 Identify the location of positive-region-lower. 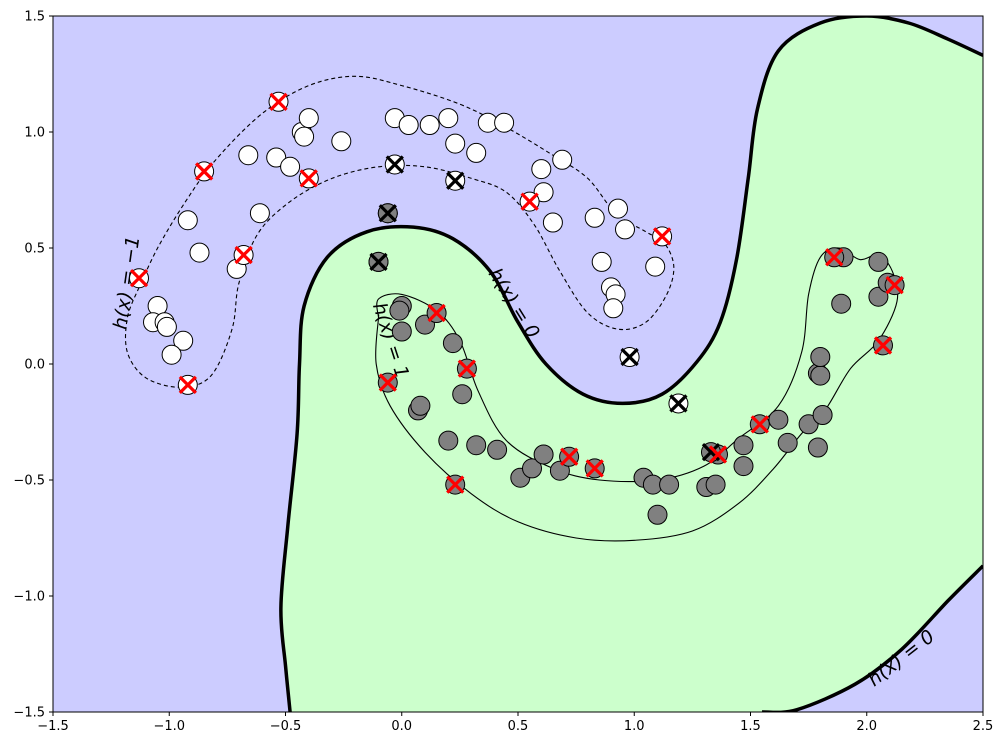
(872, 638).